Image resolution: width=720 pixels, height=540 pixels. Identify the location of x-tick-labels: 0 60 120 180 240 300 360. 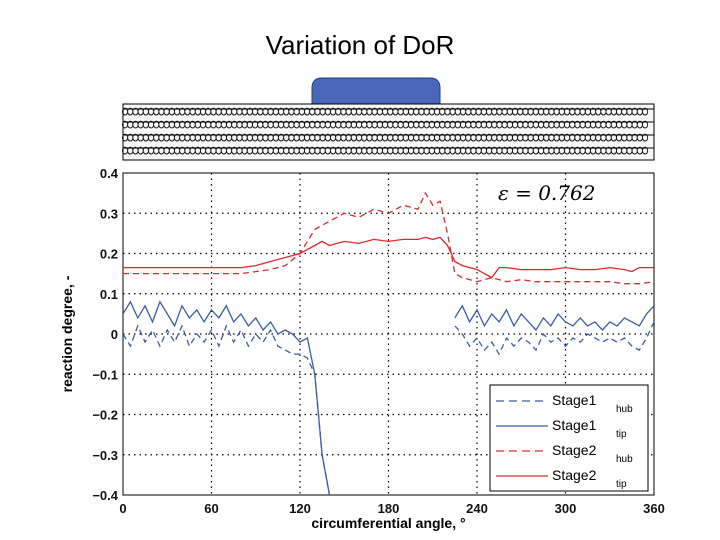
(391, 508).